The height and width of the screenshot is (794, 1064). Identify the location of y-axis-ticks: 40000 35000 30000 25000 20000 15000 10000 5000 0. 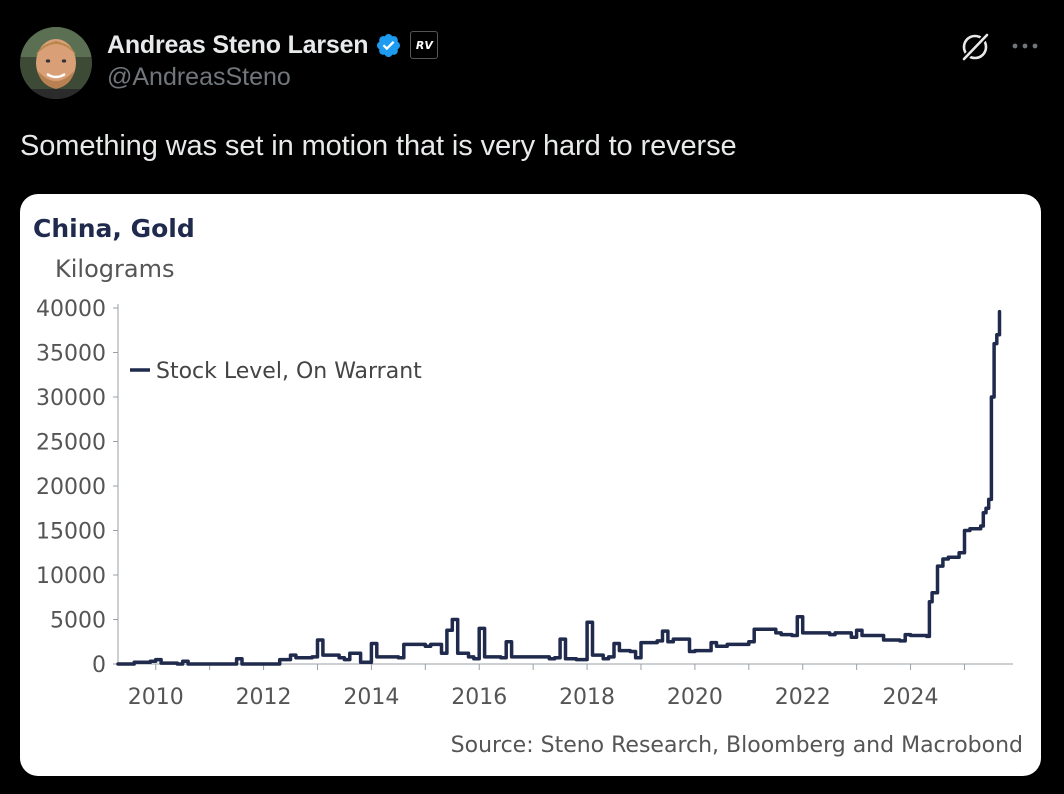
(77, 487).